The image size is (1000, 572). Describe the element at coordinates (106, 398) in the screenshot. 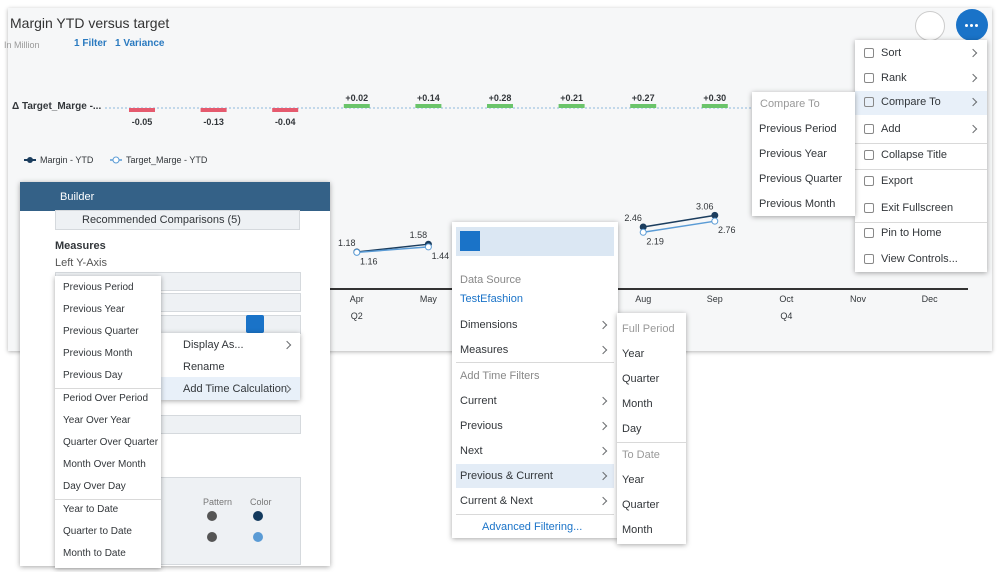

I see `menu-item: Period Over Period` at that location.